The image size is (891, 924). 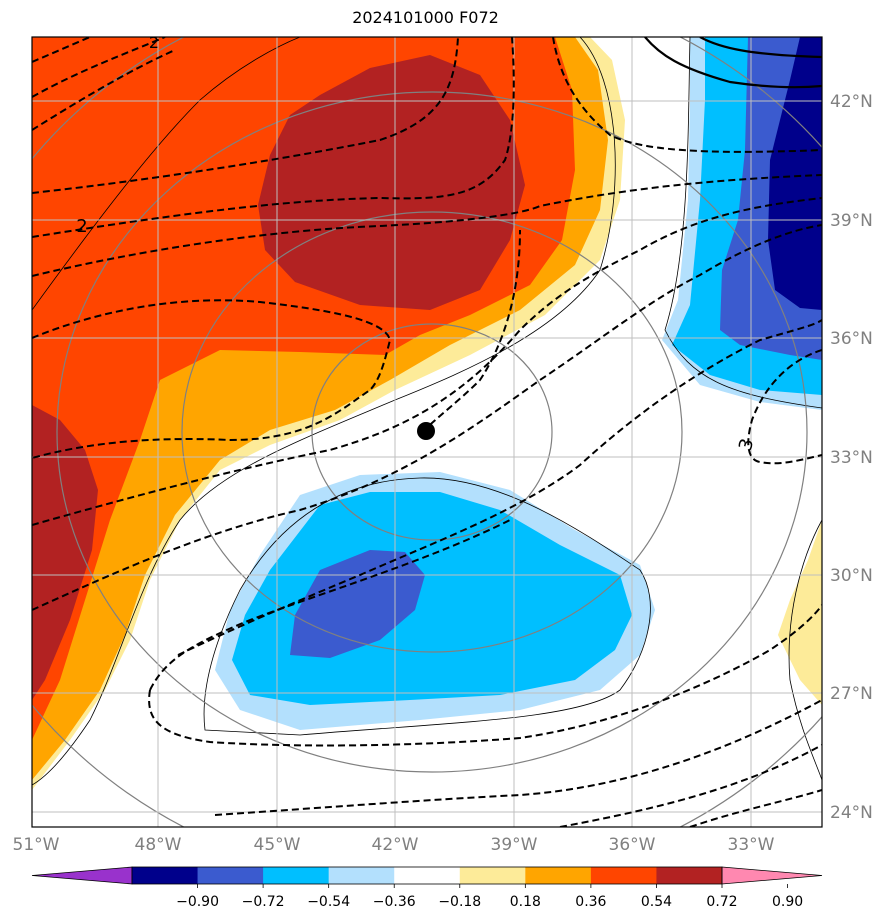 I want to click on lon-label: 45°W, so click(x=277, y=845).